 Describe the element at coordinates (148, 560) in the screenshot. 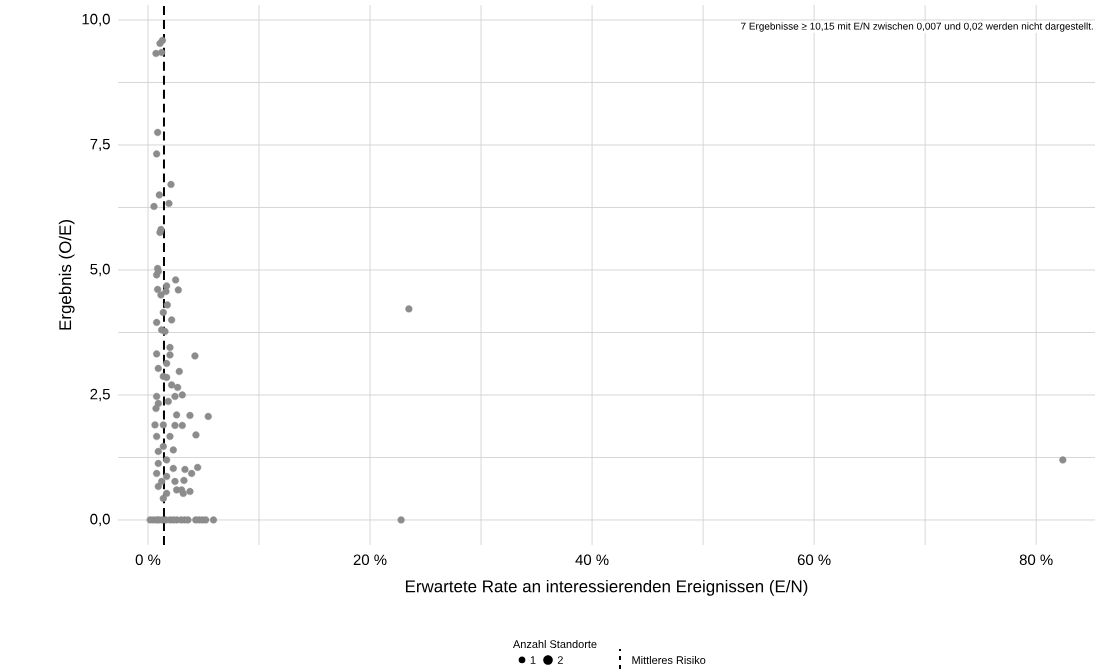

I see `x-tick-label: 0 %` at that location.